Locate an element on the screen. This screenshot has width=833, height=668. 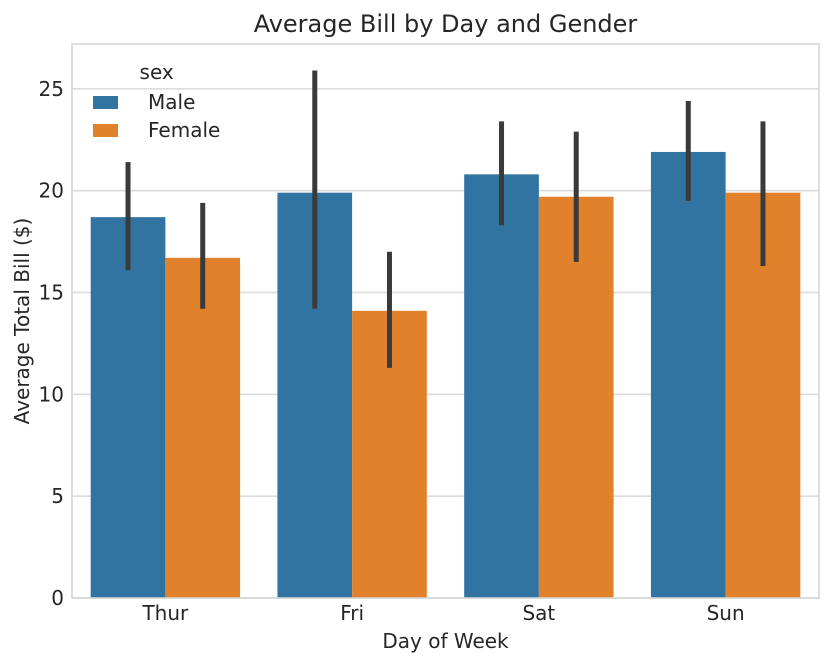
legend: sex Male Female is located at coordinates (156, 102).